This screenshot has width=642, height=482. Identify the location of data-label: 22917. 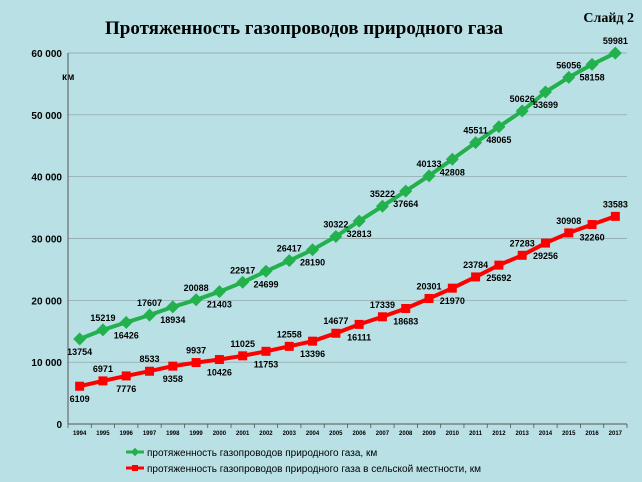
(242, 270).